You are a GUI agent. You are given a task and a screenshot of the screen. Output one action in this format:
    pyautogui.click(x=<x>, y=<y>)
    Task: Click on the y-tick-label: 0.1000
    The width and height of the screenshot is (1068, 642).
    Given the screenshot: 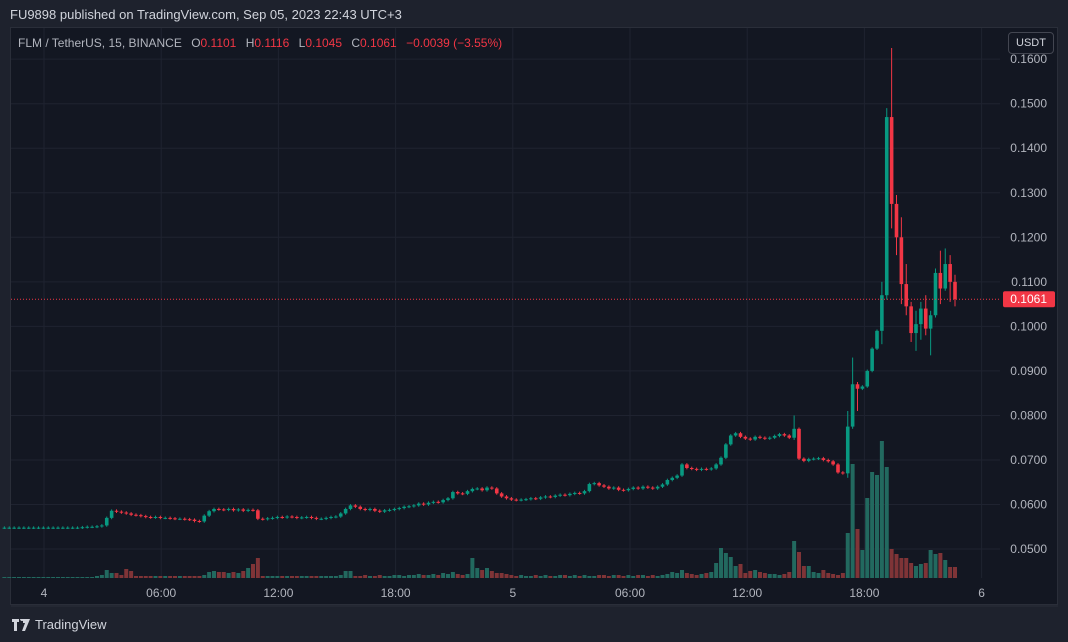 What is the action you would take?
    pyautogui.click(x=1028, y=326)
    